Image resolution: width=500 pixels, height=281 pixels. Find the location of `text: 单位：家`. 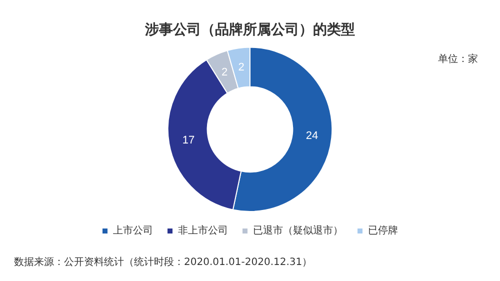

text: 单位：家 is located at coordinates (458, 59).